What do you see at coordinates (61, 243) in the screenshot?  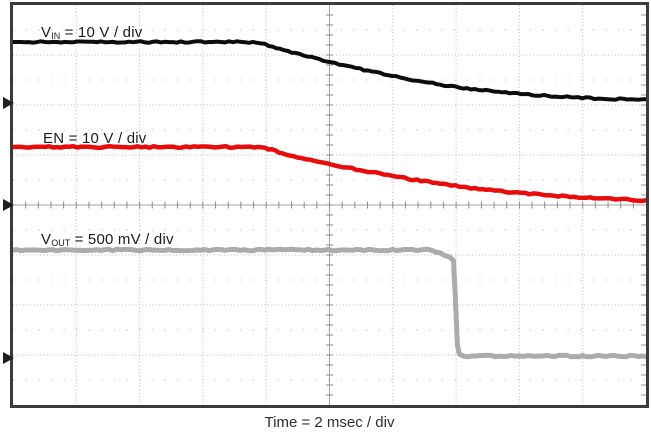 I see `vout-label-sub: OUT` at bounding box center [61, 243].